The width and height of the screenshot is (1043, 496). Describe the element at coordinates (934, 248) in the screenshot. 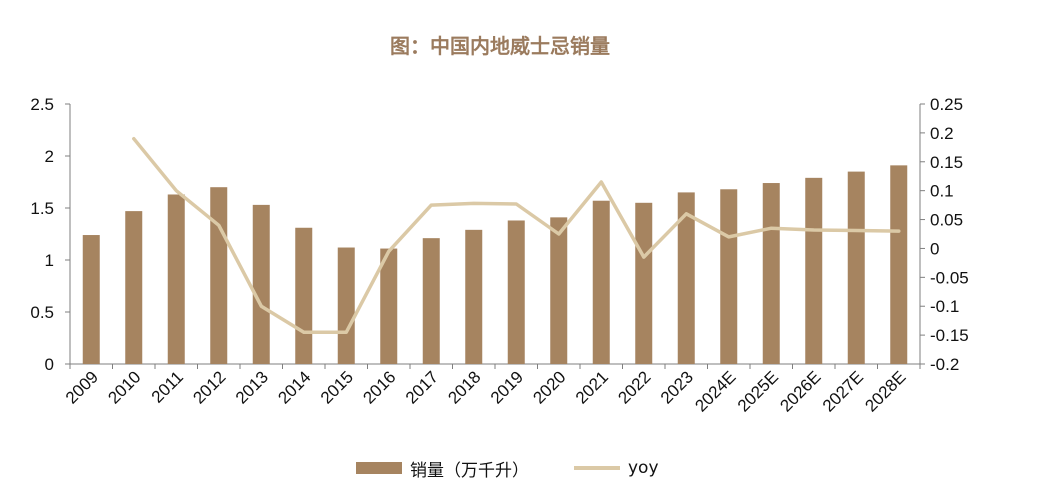

I see `y-right-tick-label: 0` at that location.